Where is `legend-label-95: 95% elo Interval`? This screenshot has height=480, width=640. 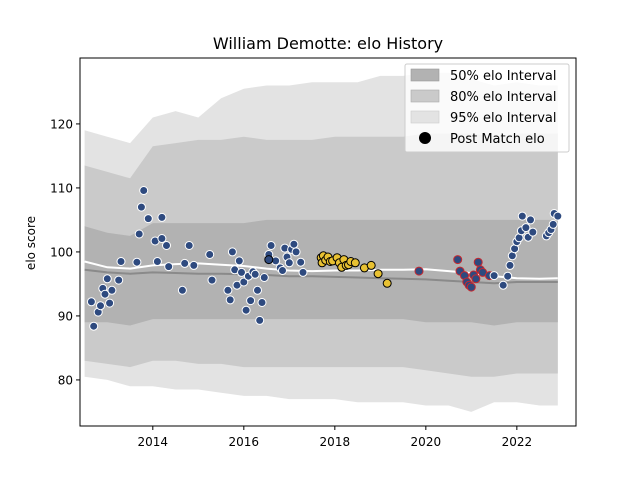
legend-label-95: 95% elo Interval is located at coordinates (503, 118).